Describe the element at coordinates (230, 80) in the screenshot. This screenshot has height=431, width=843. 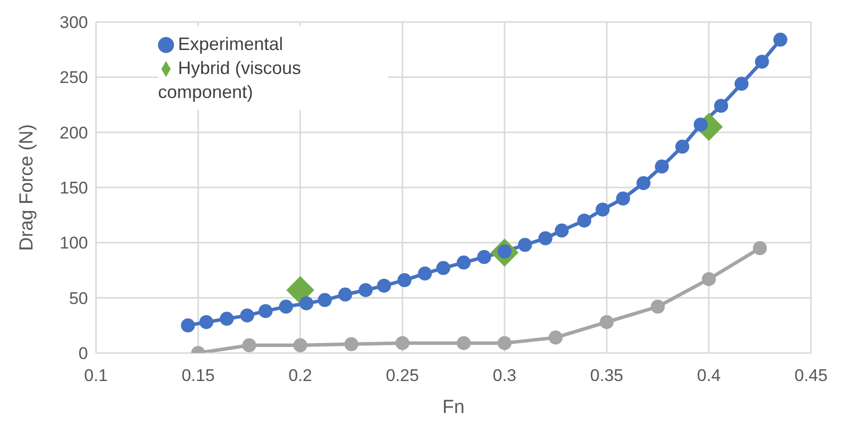
I see `legend-label: Hybrid (viscous component)` at that location.